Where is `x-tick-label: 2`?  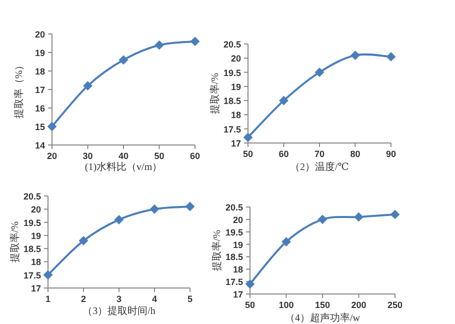
x-tick-label: 2 is located at coordinates (83, 299).